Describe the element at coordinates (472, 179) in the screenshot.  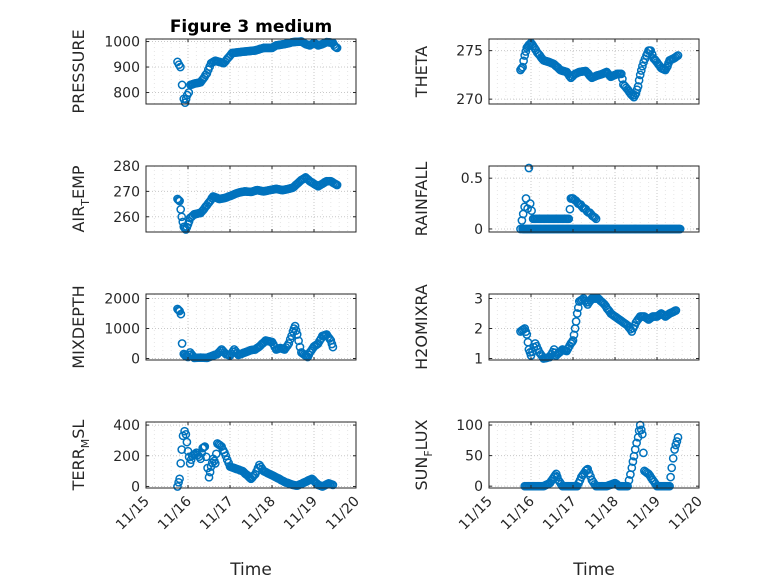
I see `y-tick-label: 0.5` at that location.